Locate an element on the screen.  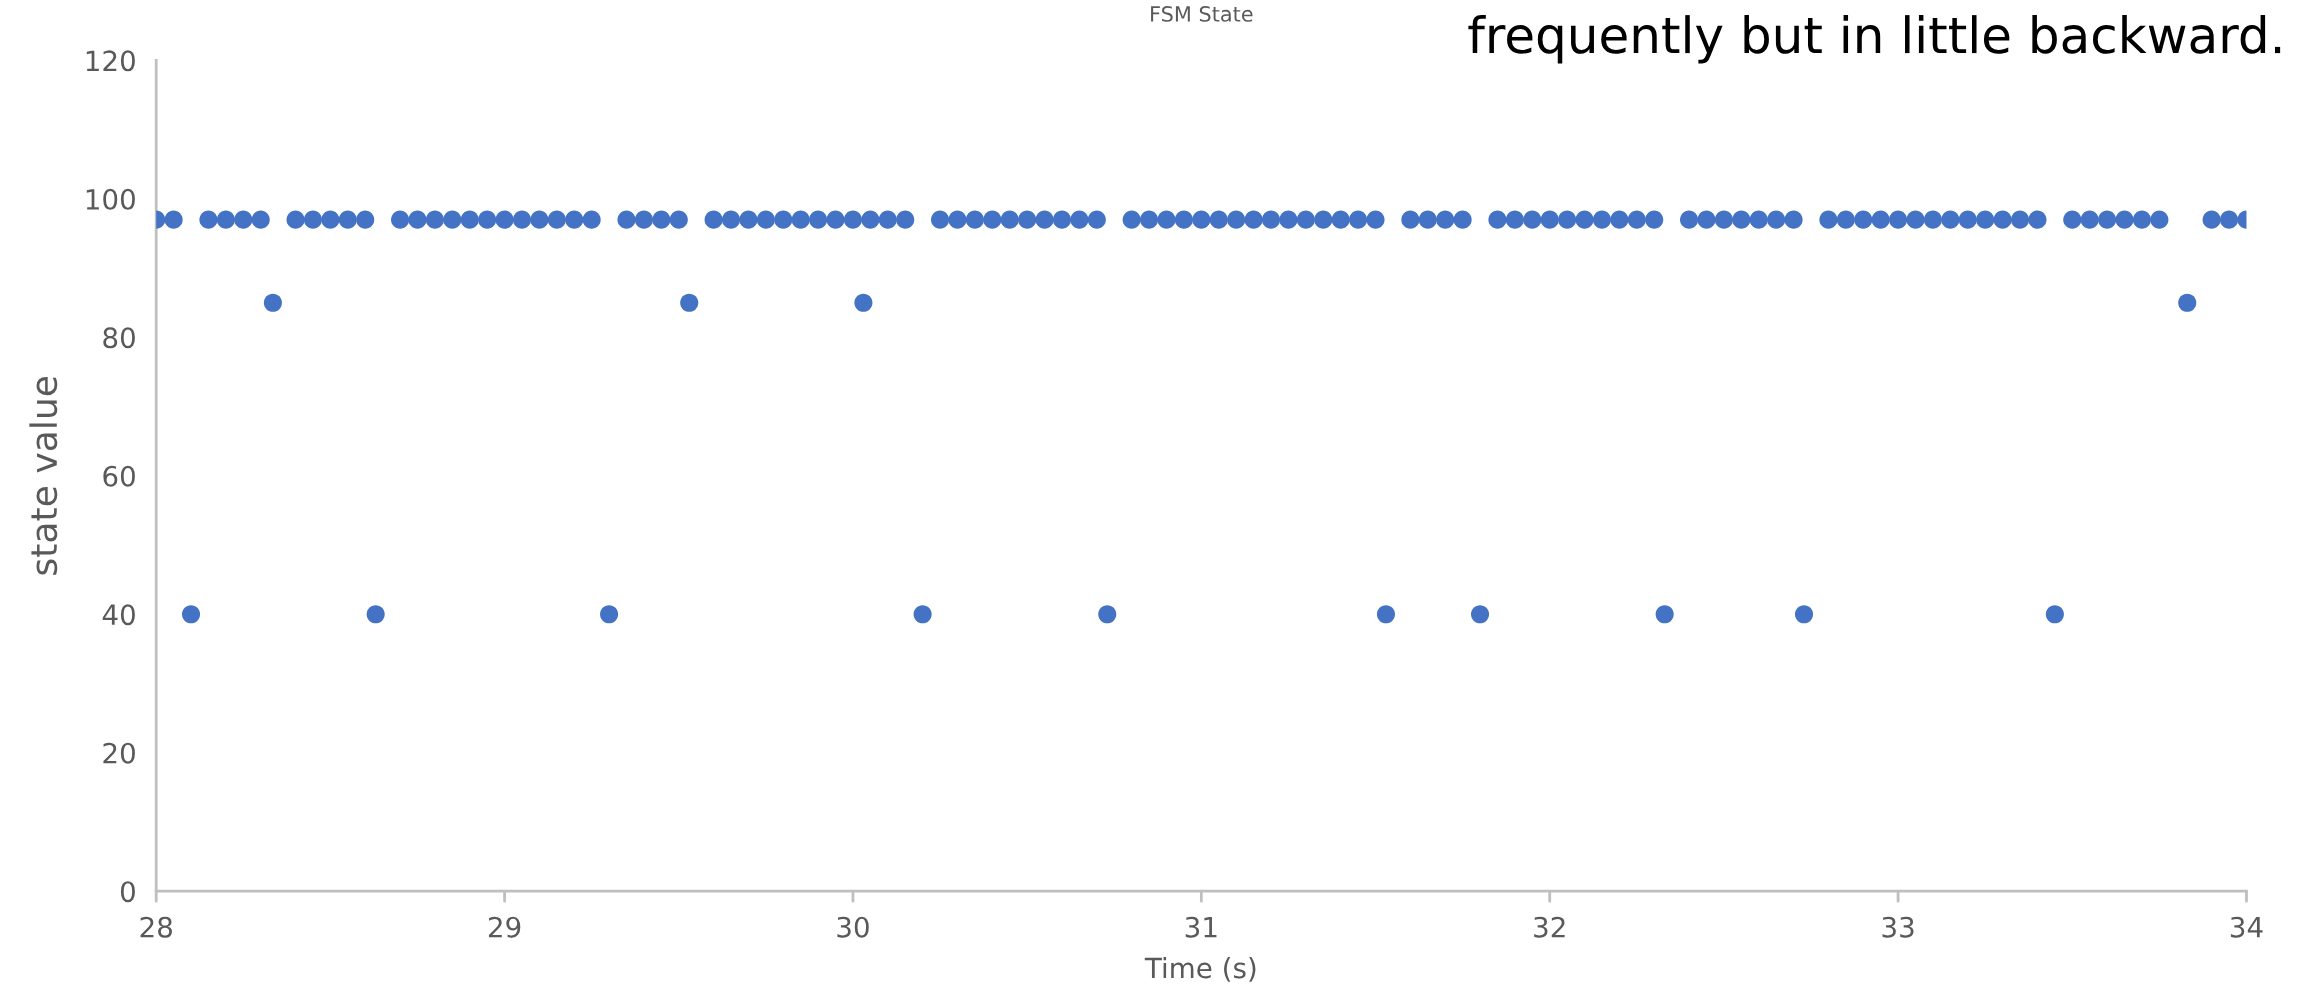
x-tick-label: 29 is located at coordinates (504, 927).